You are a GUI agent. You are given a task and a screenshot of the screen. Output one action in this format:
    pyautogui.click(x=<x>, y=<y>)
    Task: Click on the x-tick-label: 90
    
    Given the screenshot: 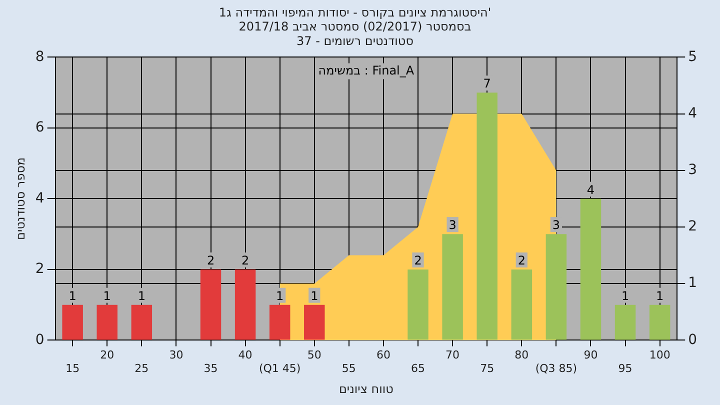 What is the action you would take?
    pyautogui.click(x=591, y=355)
    